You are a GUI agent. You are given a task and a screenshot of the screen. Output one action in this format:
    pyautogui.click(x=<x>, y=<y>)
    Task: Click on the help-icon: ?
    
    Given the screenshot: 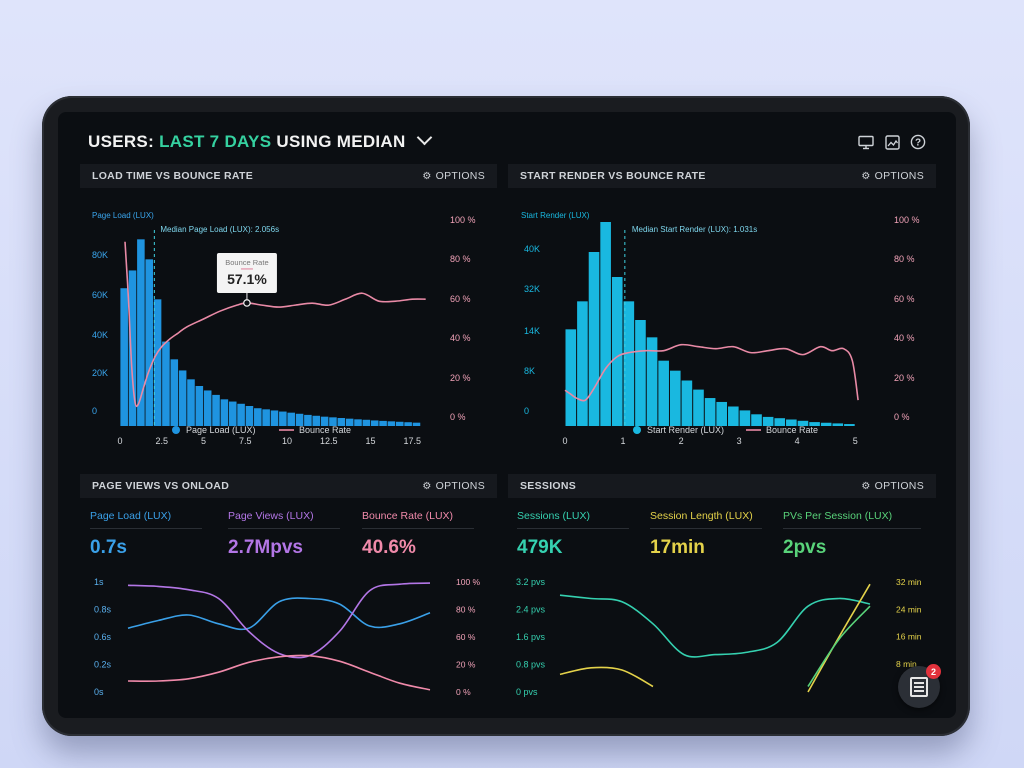 What is the action you would take?
    pyautogui.click(x=918, y=142)
    